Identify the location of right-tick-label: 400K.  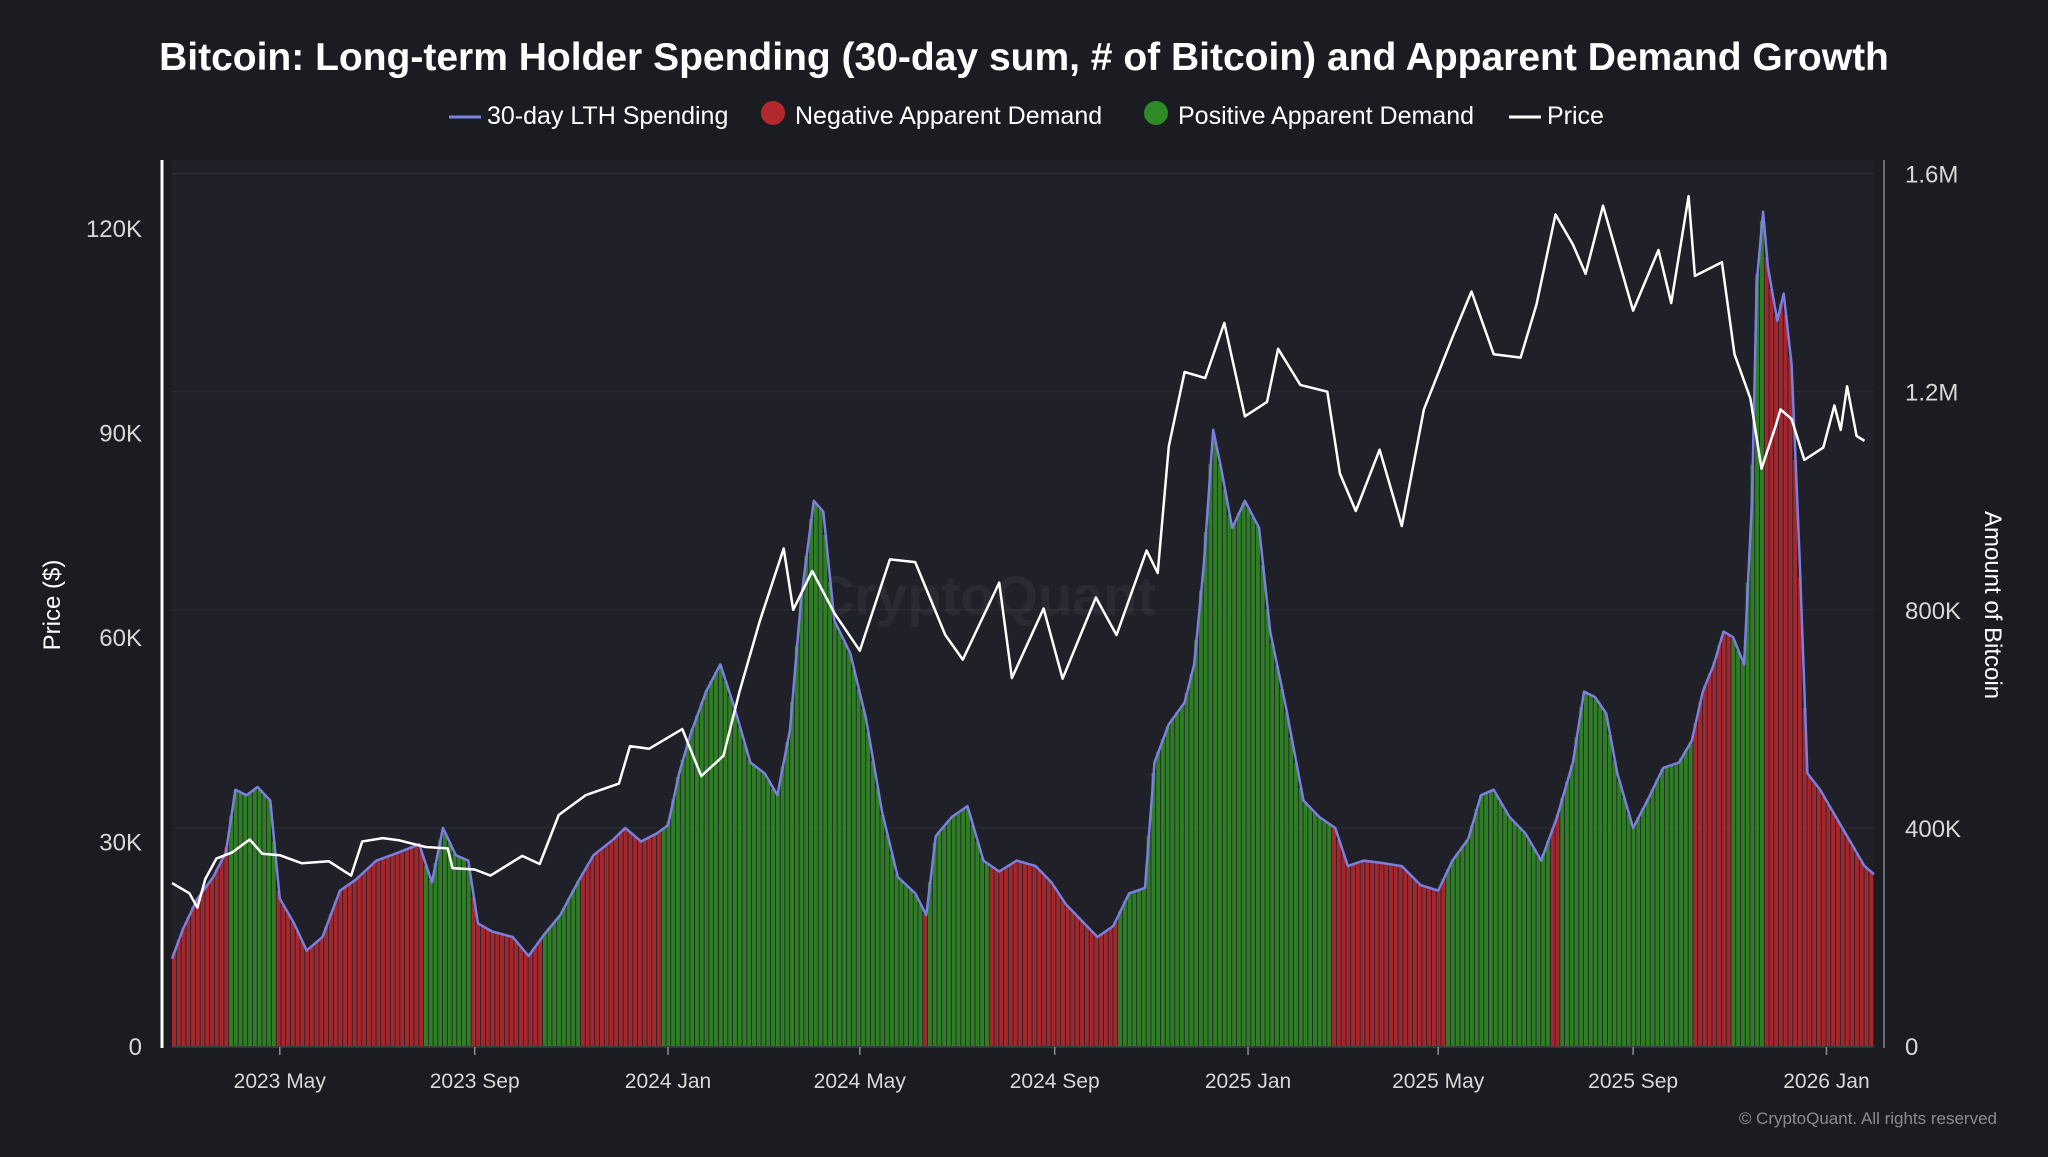
(1933, 829).